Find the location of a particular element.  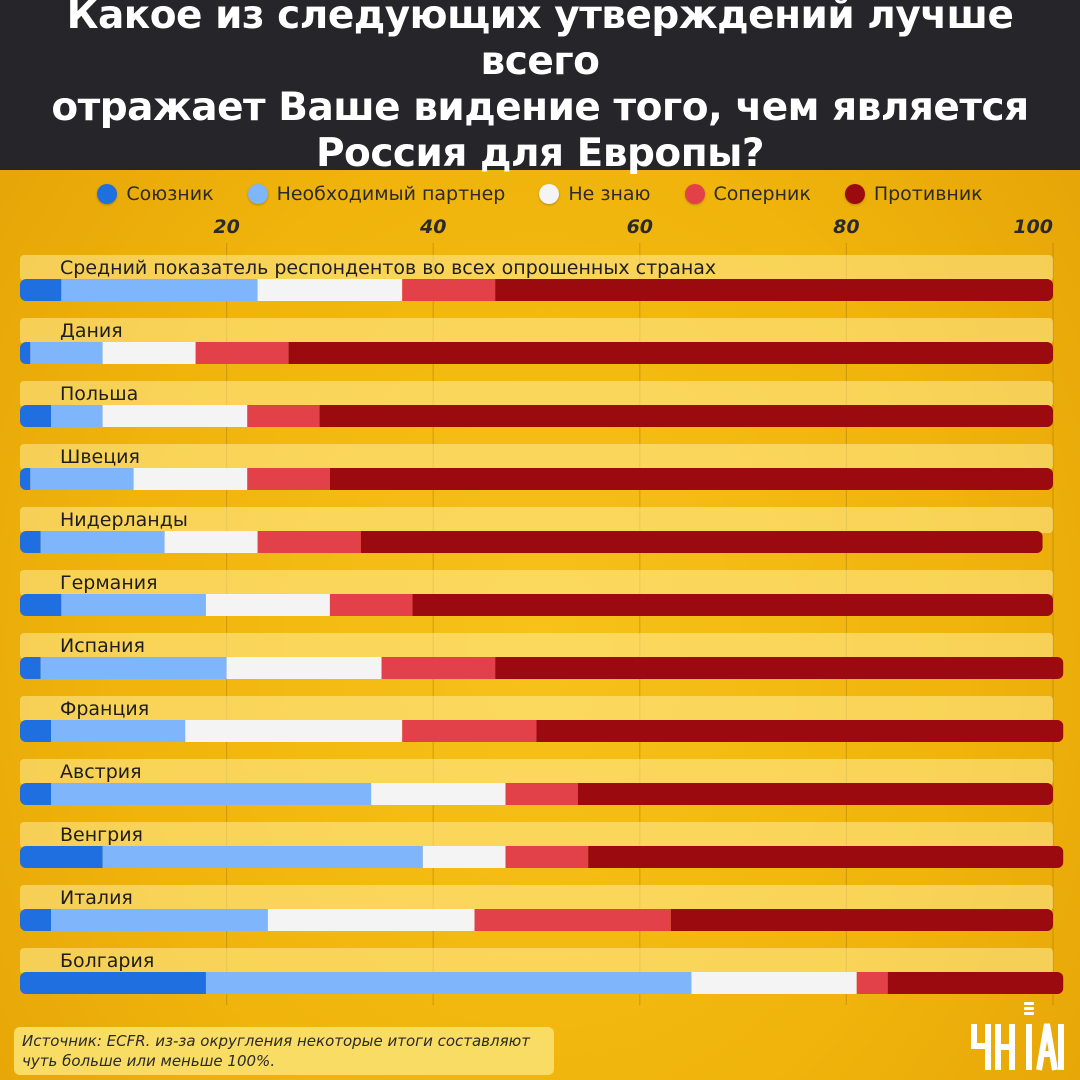

category-label: Польша is located at coordinates (99, 394).